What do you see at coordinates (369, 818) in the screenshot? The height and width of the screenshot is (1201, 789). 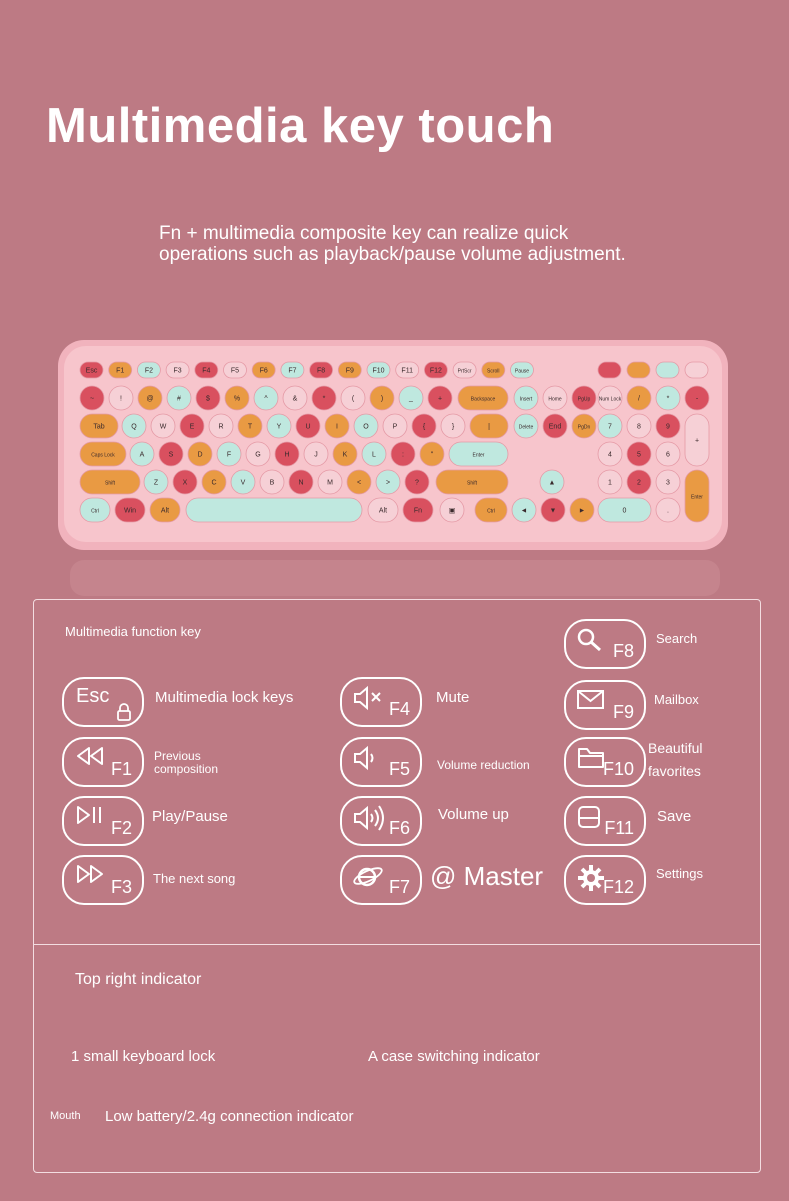 I see `volume-up-icon` at bounding box center [369, 818].